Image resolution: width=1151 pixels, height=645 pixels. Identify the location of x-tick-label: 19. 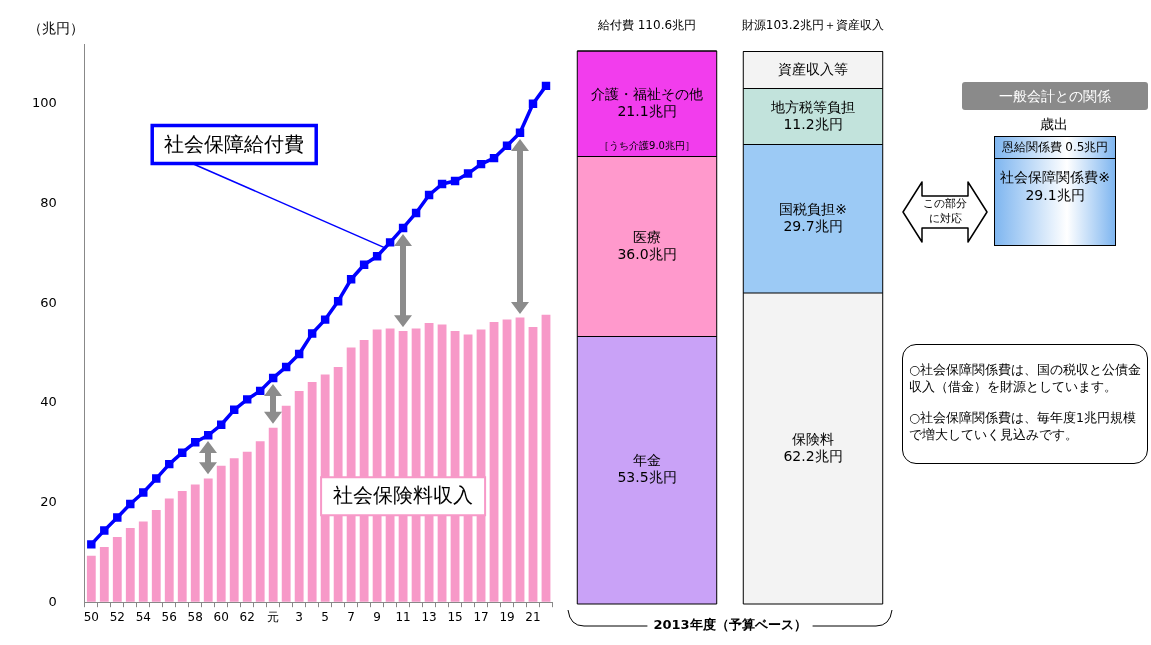
(507, 616).